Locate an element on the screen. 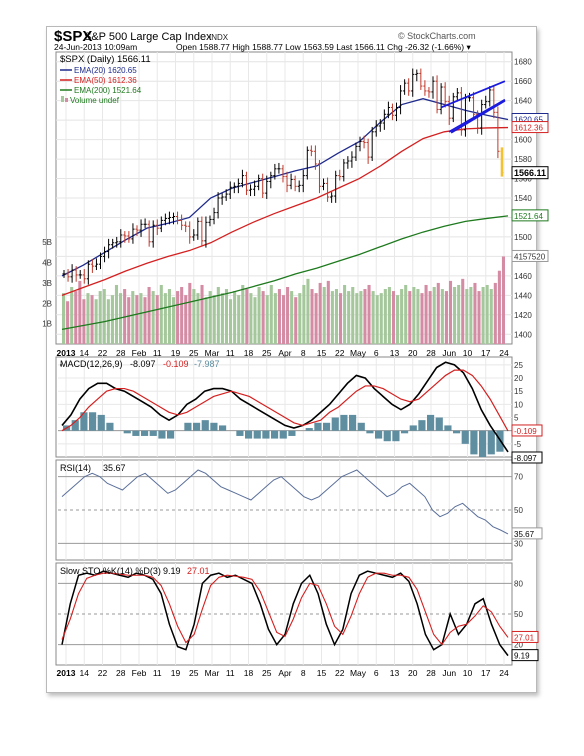  volume-bars is located at coordinates (283, 300).